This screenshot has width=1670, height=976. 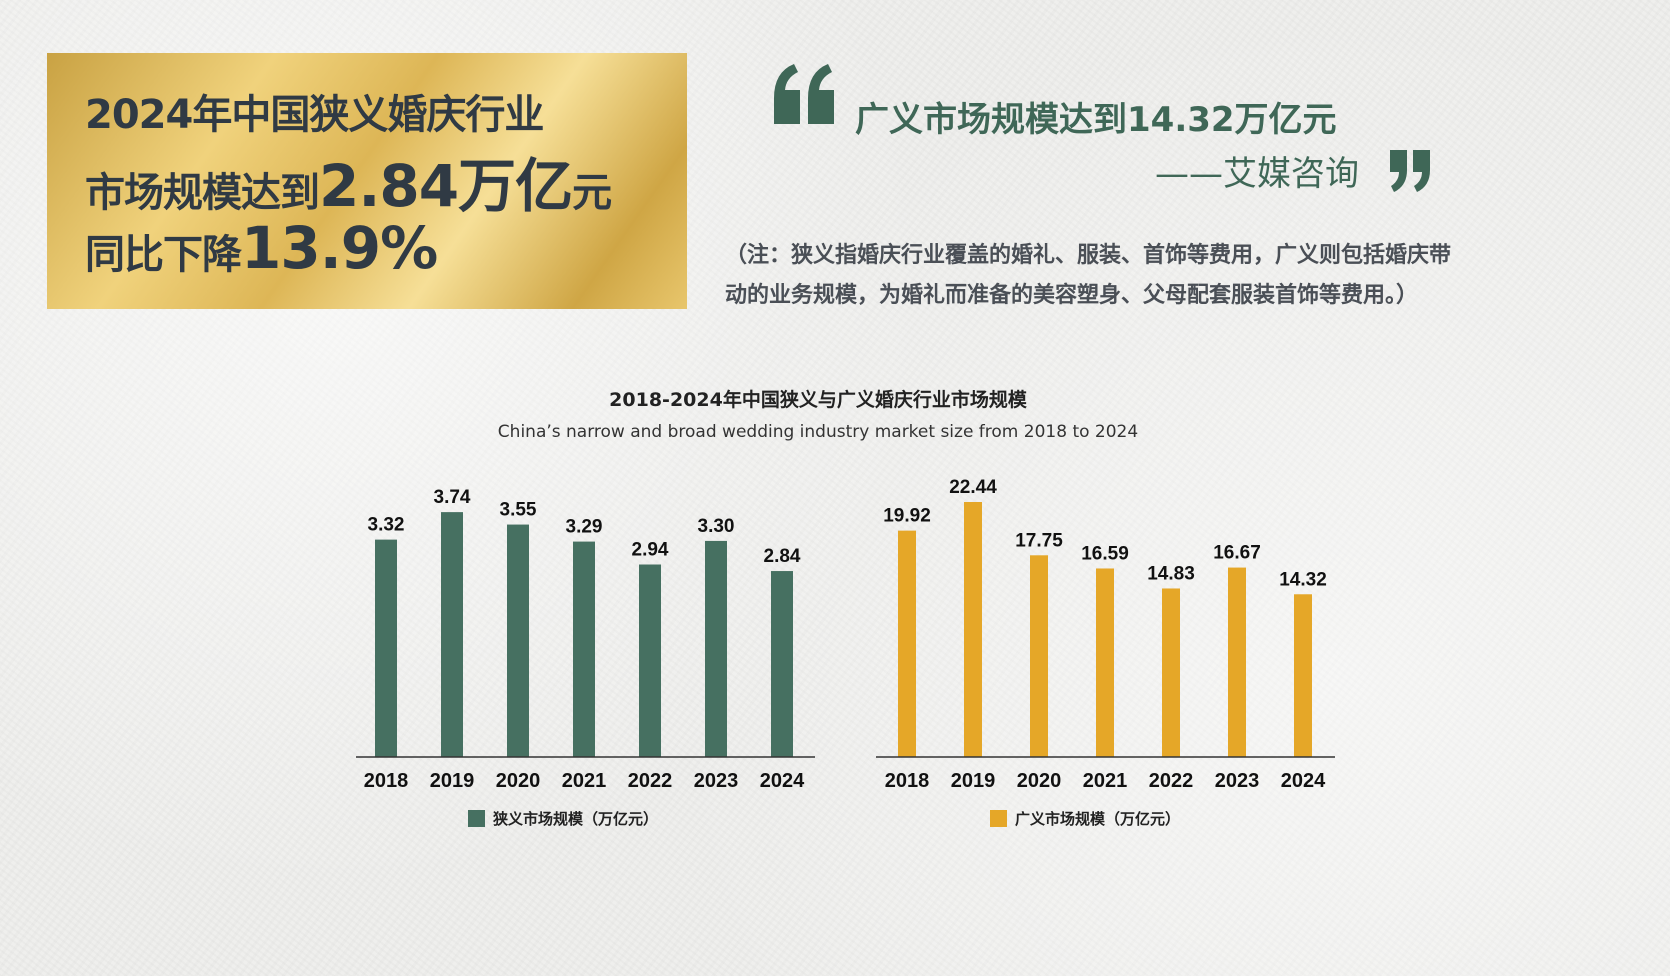 I want to click on data-label-broad-2020: 17.75, so click(x=1039, y=540).